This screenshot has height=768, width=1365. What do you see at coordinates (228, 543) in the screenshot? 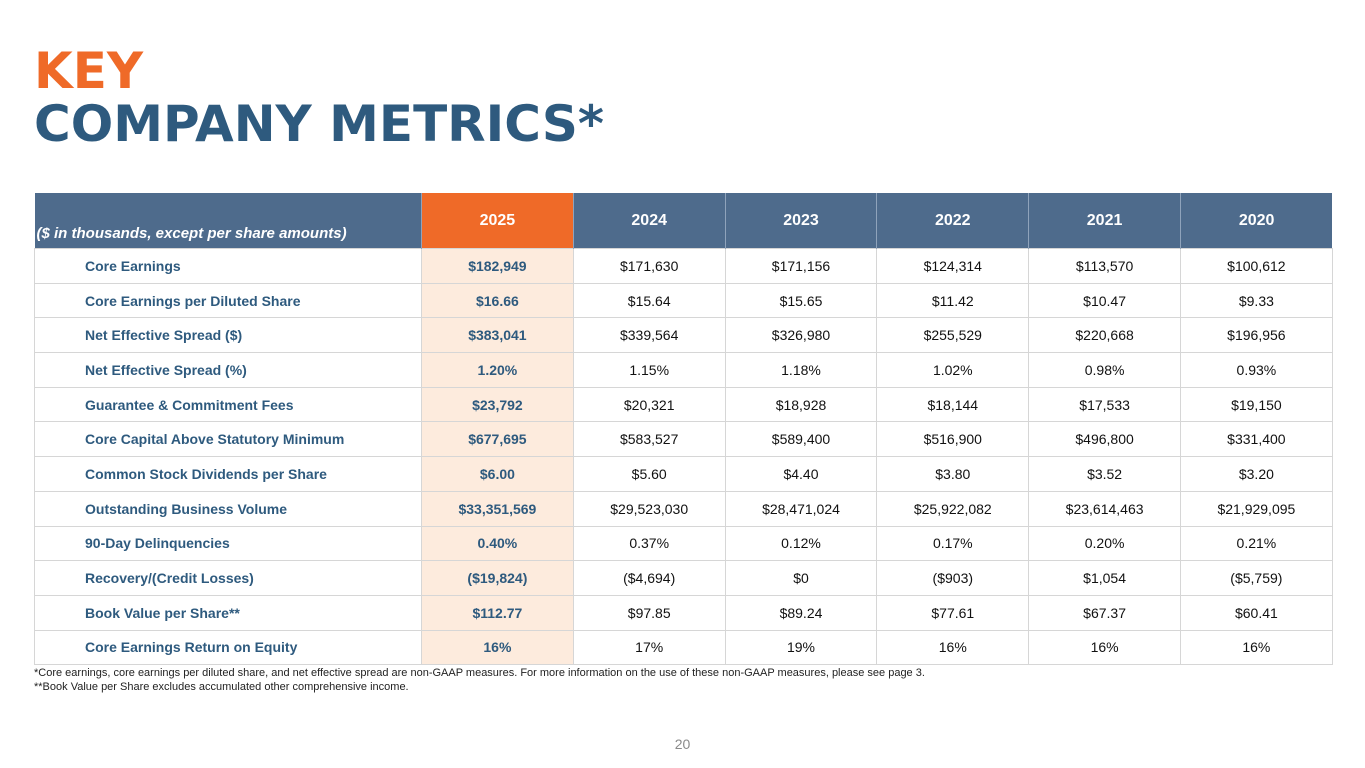
I see `metric-label: 90-Day Delinquencies` at bounding box center [228, 543].